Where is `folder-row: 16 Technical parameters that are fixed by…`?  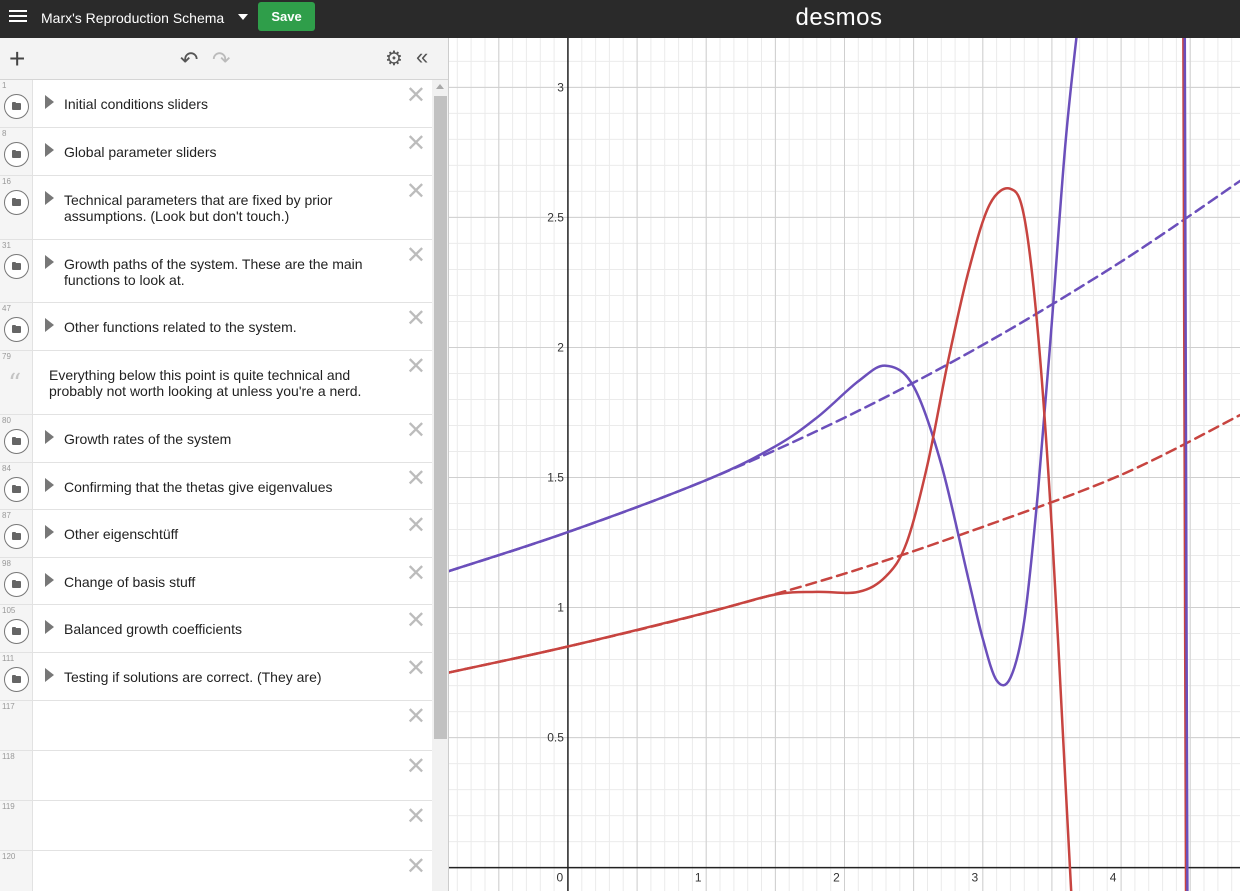 folder-row: 16 Technical parameters that are fixed by… is located at coordinates (216, 208).